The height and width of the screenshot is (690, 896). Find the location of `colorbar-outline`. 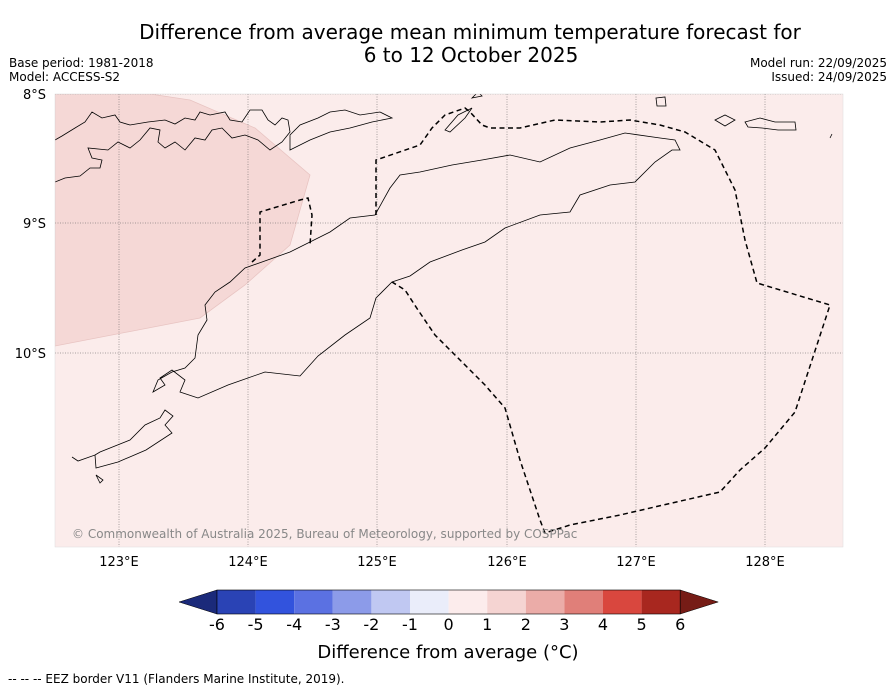

colorbar-outline is located at coordinates (448, 602).